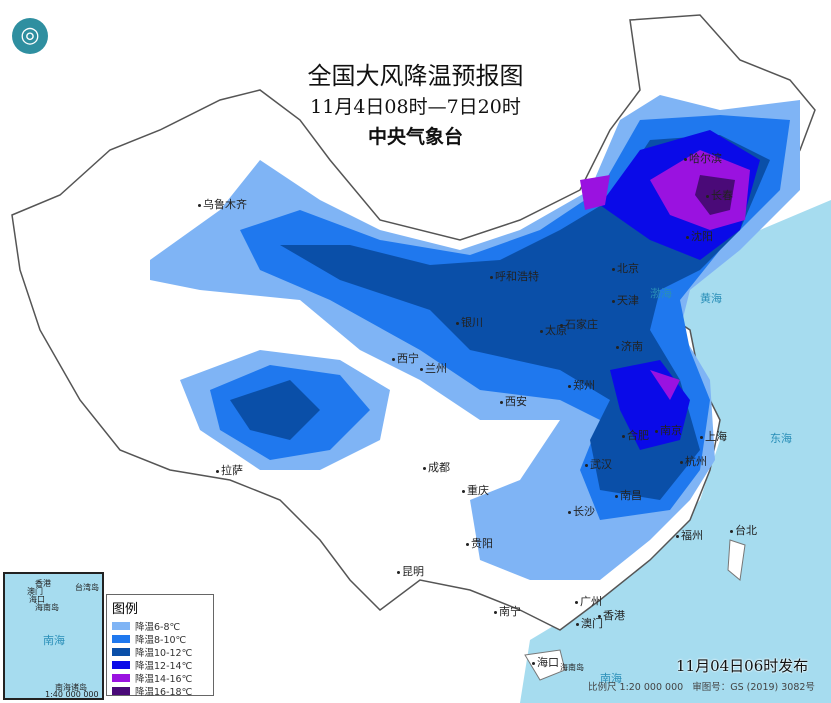  I want to click on city-name: 长春, so click(722, 195).